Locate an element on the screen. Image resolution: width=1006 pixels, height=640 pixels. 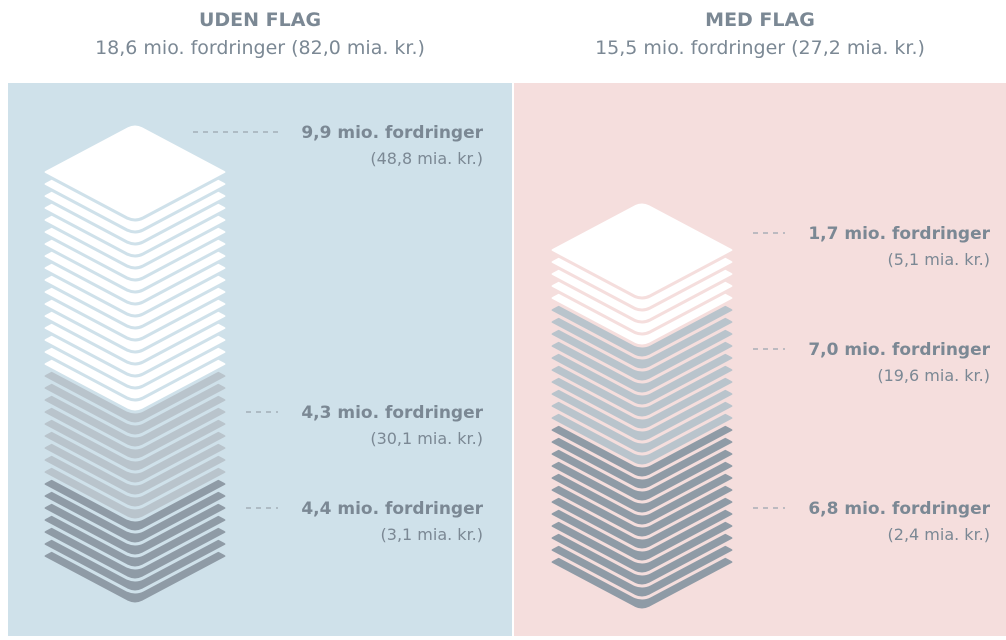
segment-amount: (19,6 mia. kr.) is located at coordinates (933, 375).